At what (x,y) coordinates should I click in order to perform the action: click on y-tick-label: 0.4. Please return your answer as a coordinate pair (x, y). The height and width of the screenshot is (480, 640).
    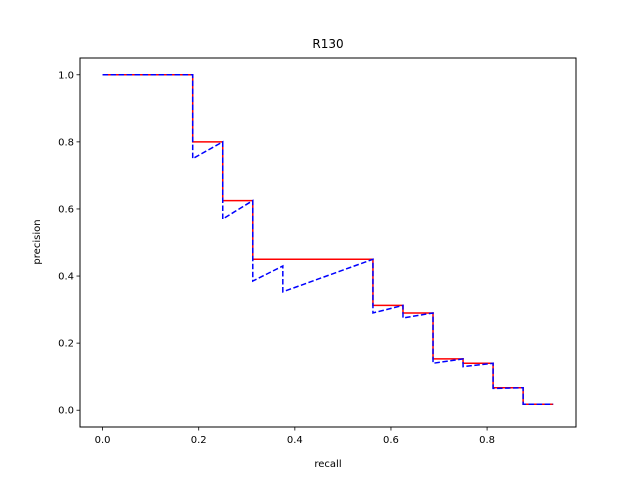
    Looking at the image, I should click on (66, 277).